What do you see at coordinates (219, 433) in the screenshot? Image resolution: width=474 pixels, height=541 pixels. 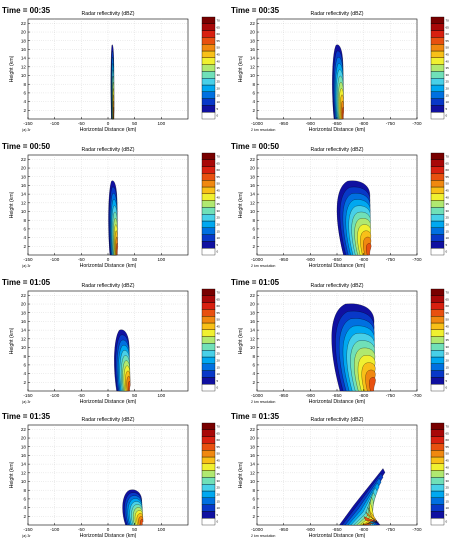 I see `colorbar-tick-label: 65` at bounding box center [219, 433].